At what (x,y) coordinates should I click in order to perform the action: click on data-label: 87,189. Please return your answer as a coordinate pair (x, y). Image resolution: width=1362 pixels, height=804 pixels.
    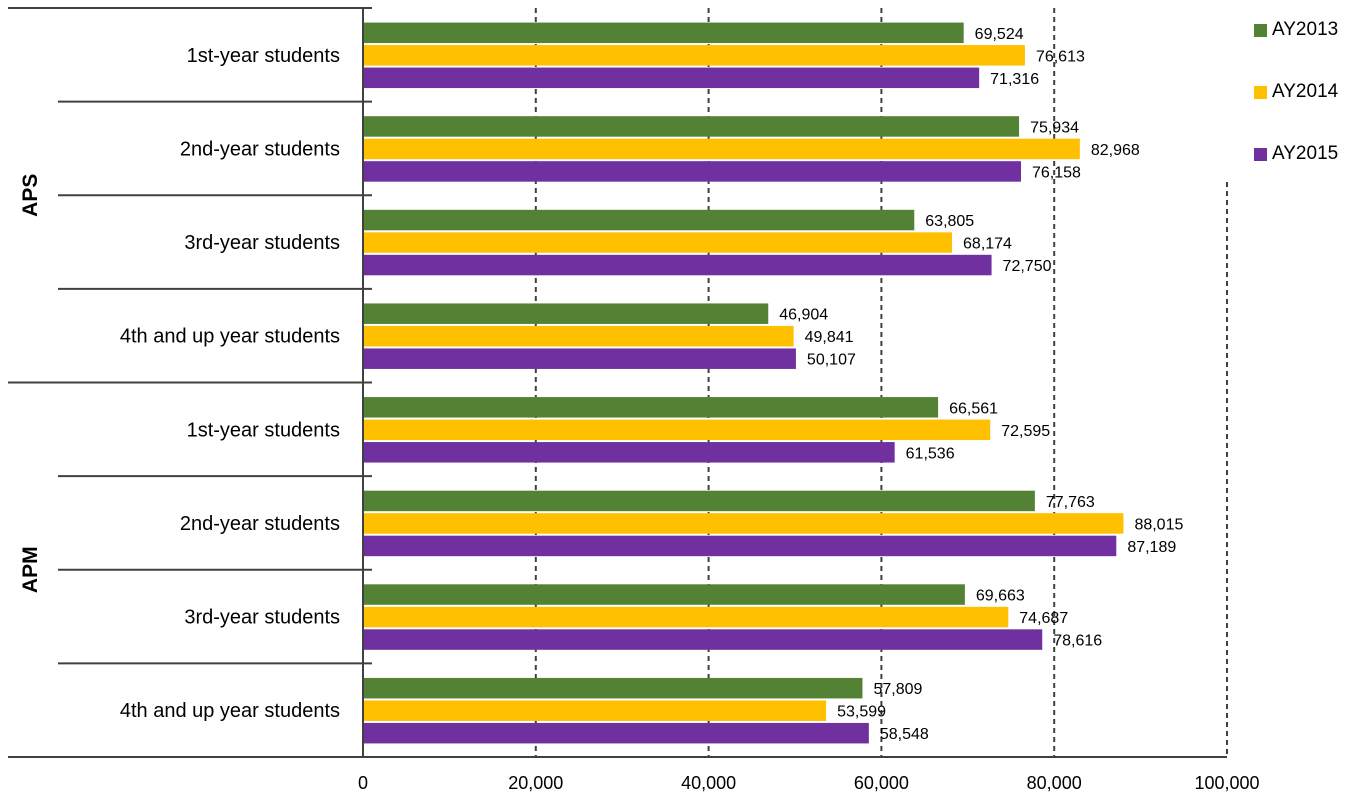
    Looking at the image, I should click on (1151, 547).